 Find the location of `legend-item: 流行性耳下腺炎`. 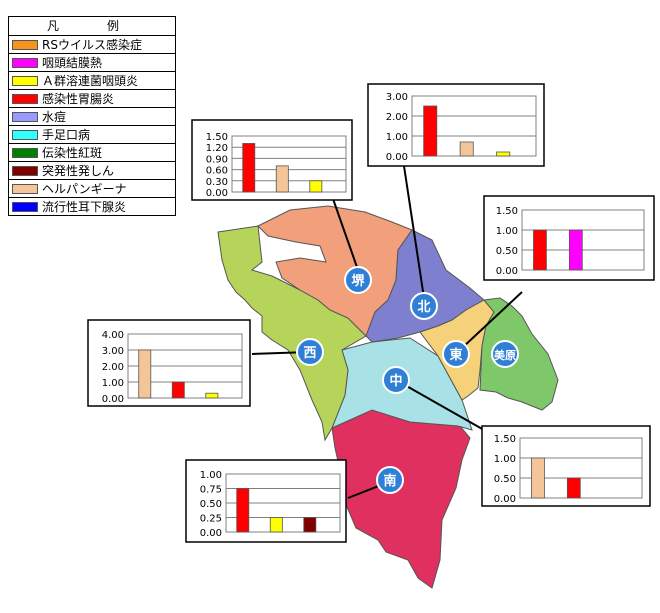

legend-item: 流行性耳下腺炎 is located at coordinates (92, 206).